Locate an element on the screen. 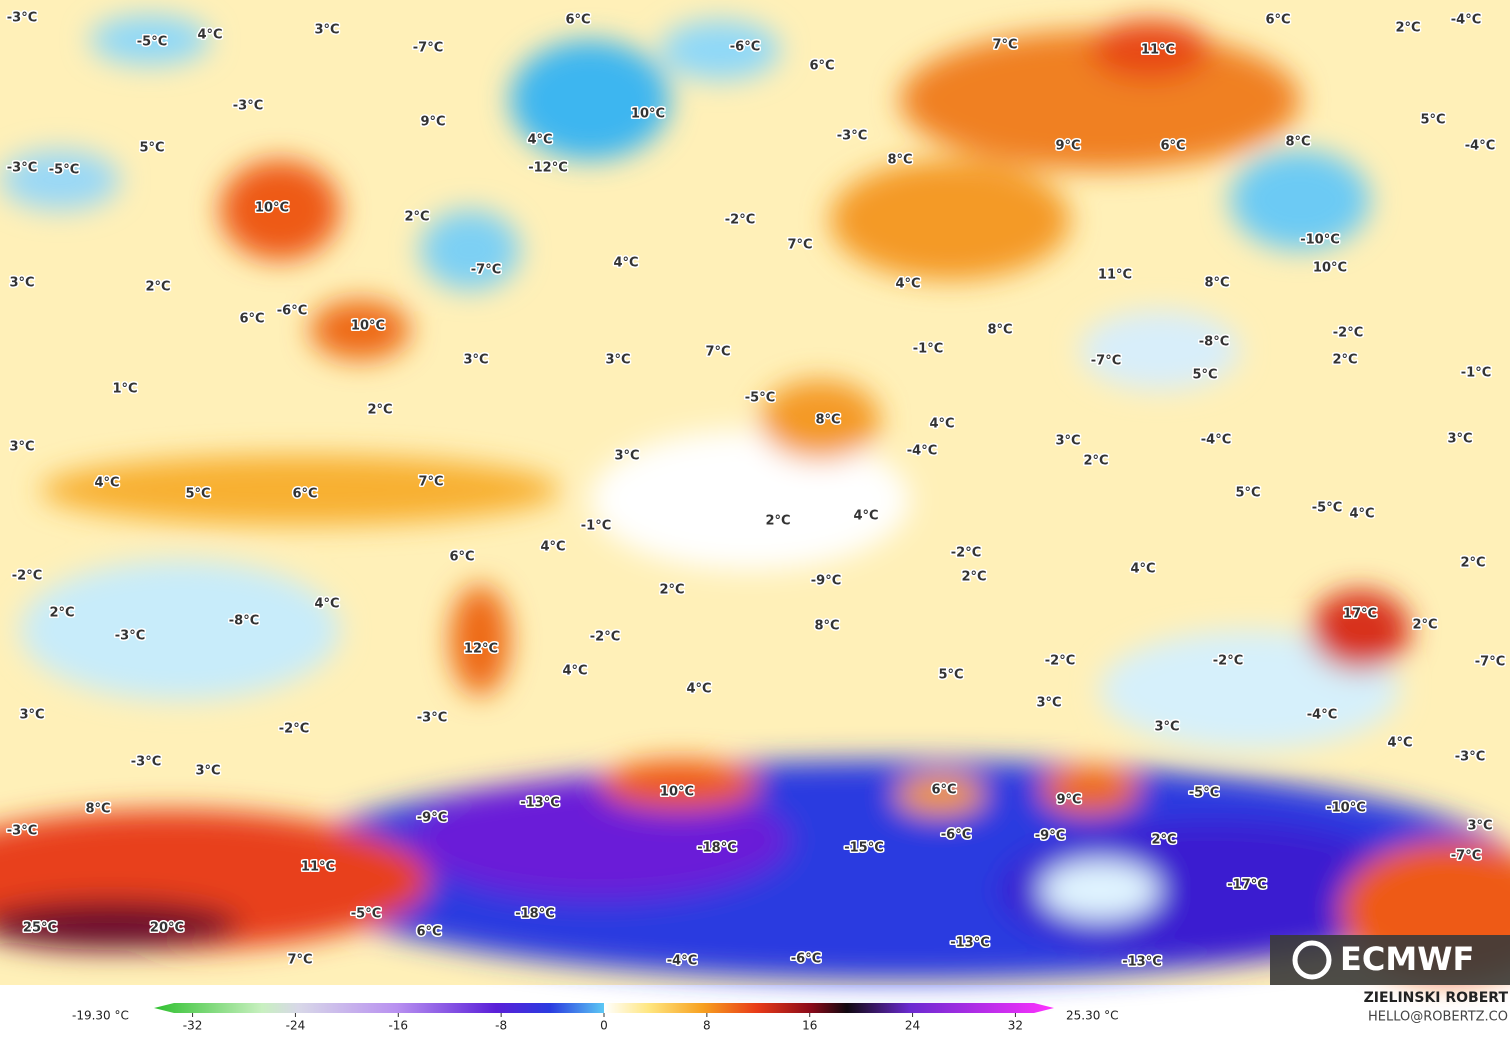 The height and width of the screenshot is (1039, 1510). temperature-label: -13°C is located at coordinates (540, 803).